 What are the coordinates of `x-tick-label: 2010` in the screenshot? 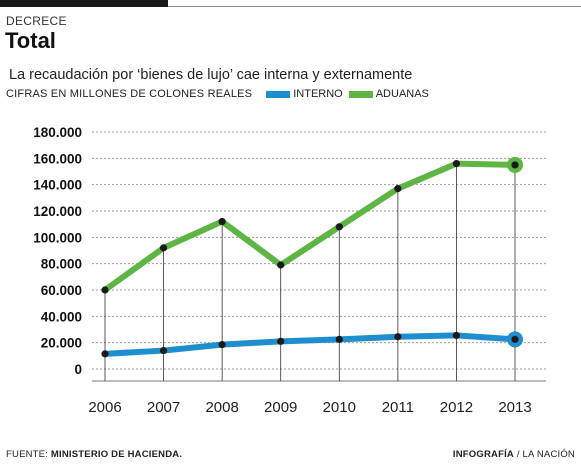 It's located at (339, 407).